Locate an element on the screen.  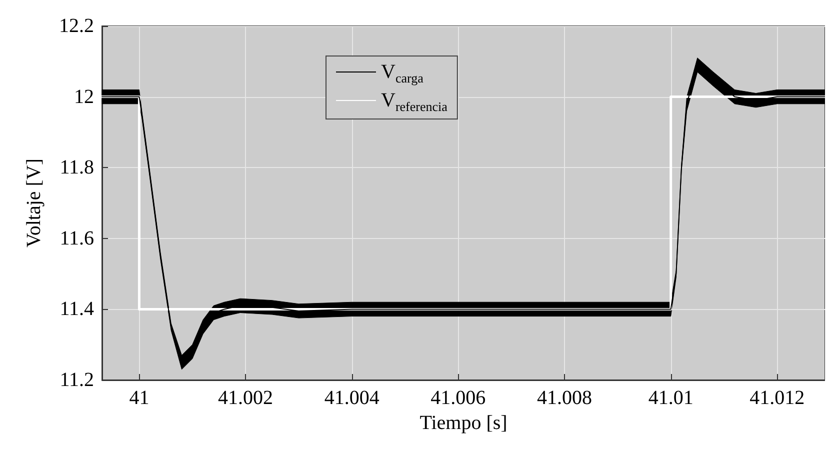
x-axis-title: Tiempo [s] is located at coordinates (464, 423).